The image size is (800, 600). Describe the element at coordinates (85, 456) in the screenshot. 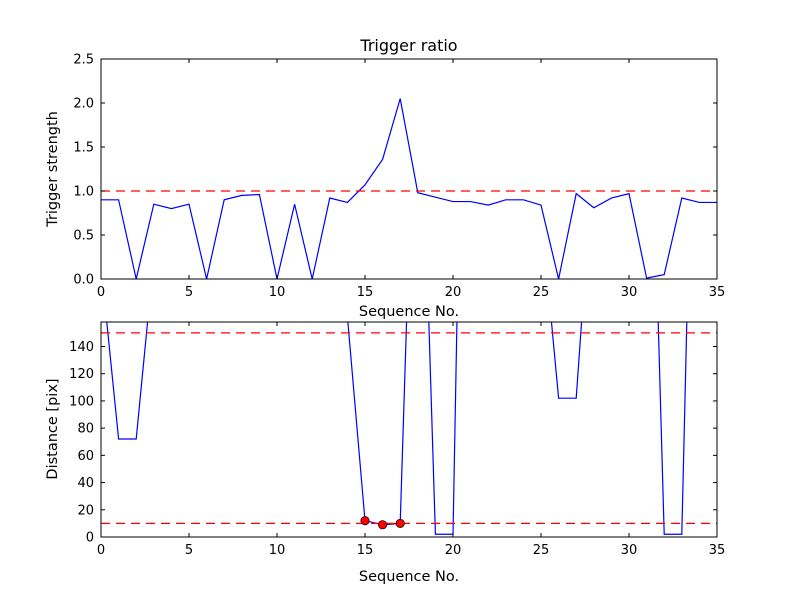

I see `y-tick-label: 60` at that location.